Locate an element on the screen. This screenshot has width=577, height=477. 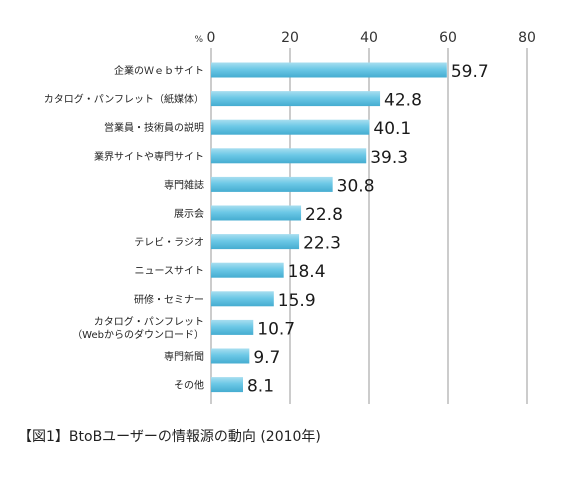
x-axis: 0 20 40 60 80% is located at coordinates (364, 38).